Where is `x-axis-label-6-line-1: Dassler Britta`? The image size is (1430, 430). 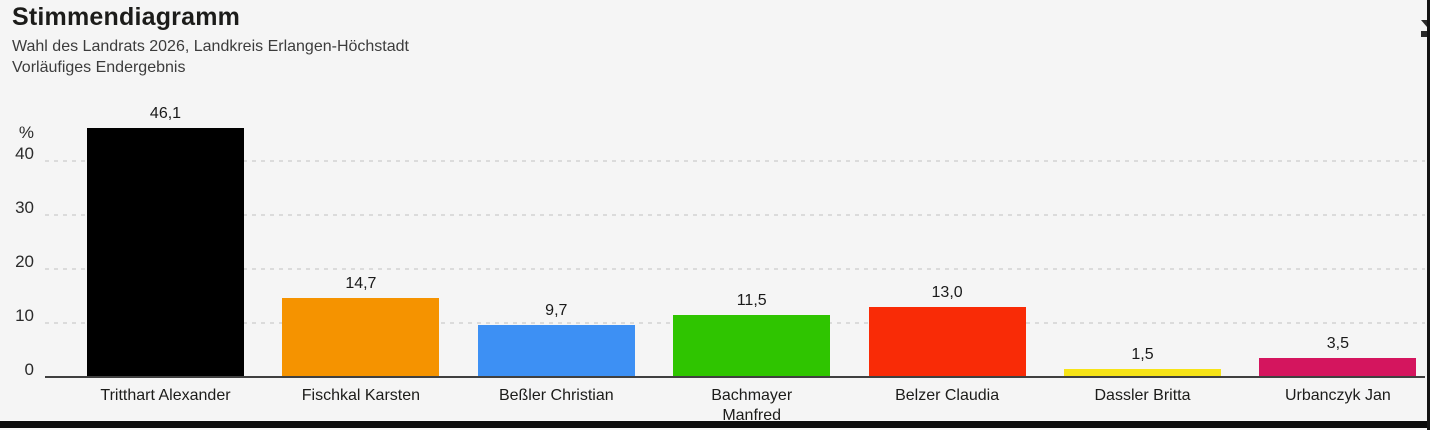 x-axis-label-6-line-1: Dassler Britta is located at coordinates (1142, 395).